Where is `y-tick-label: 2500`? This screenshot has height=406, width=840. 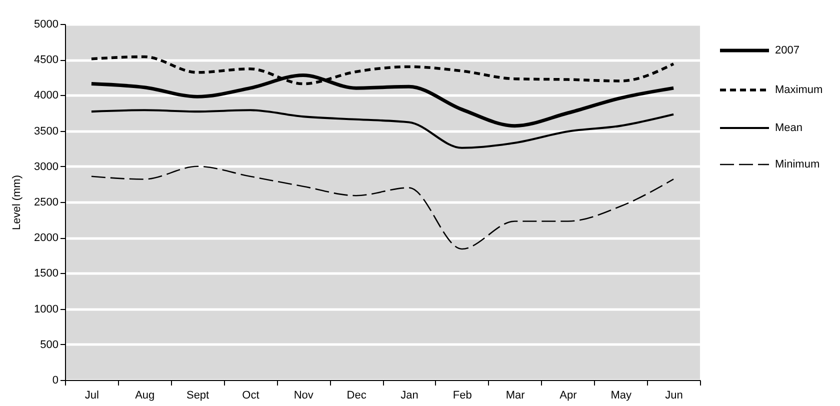
y-tick-label: 2500 is located at coordinates (46, 202).